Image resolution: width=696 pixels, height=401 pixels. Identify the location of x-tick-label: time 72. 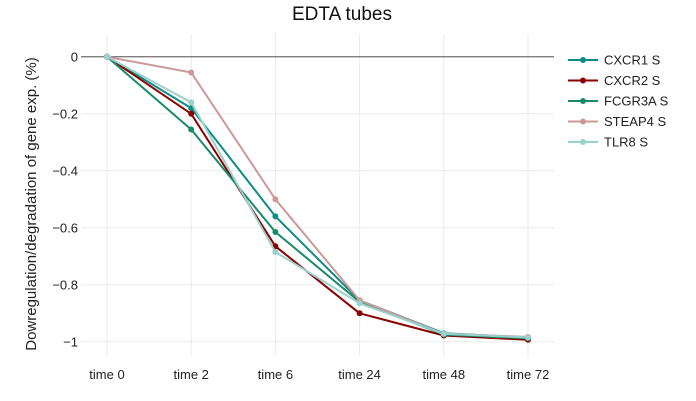
(528, 374).